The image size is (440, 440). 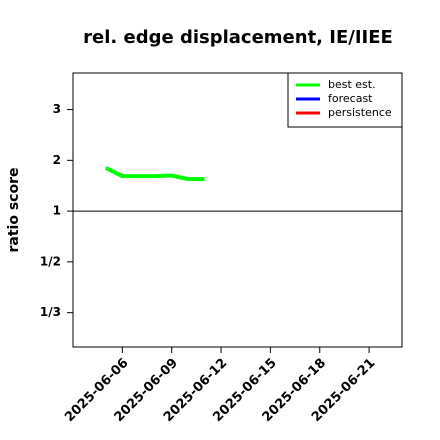 What do you see at coordinates (50, 312) in the screenshot?
I see `y-tick-label: 1/3` at bounding box center [50, 312].